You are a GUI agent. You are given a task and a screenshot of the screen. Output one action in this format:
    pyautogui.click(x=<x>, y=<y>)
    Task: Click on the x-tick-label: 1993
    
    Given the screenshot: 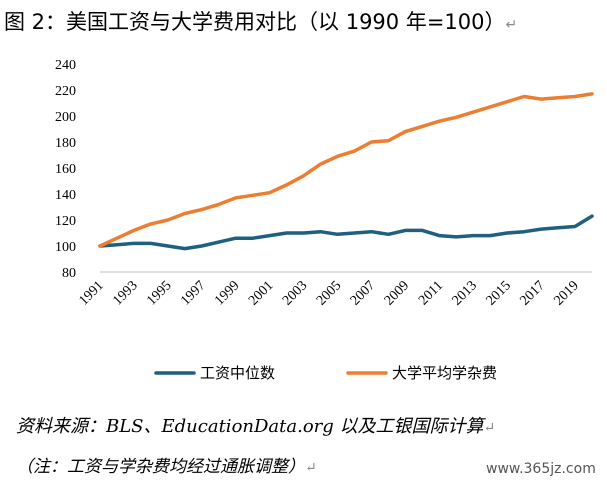 What is the action you would take?
    pyautogui.click(x=125, y=293)
    